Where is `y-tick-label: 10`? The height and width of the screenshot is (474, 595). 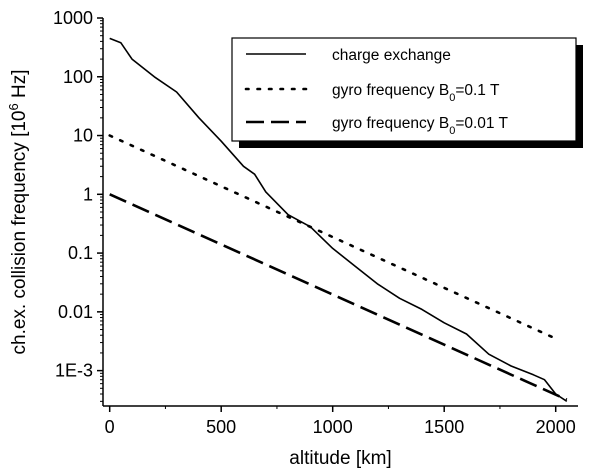
y-tick-label: 10 is located at coordinates (83, 136).